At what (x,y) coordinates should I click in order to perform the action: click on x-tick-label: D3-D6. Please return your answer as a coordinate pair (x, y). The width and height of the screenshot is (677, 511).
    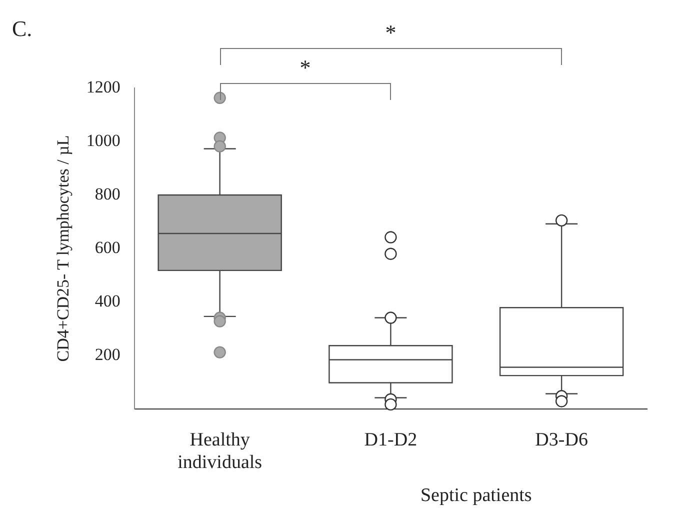
    Looking at the image, I should click on (561, 439).